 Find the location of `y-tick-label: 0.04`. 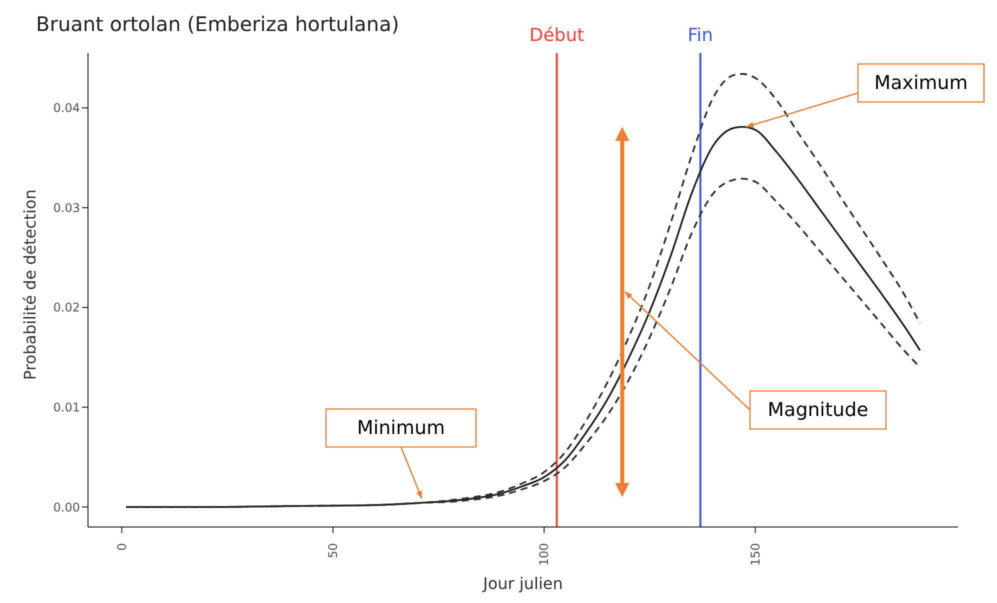

y-tick-label: 0.04 is located at coordinates (66, 108).